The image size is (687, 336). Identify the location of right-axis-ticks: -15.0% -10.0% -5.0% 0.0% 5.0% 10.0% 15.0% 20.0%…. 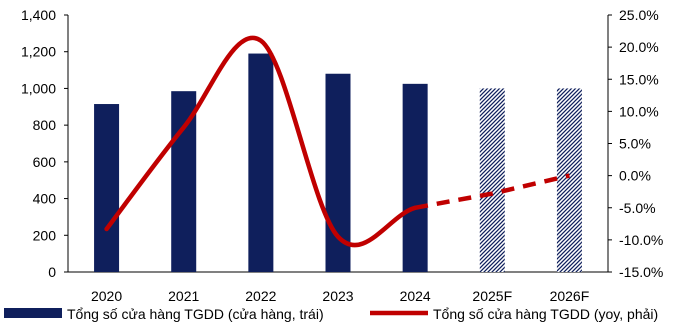
(635, 143).